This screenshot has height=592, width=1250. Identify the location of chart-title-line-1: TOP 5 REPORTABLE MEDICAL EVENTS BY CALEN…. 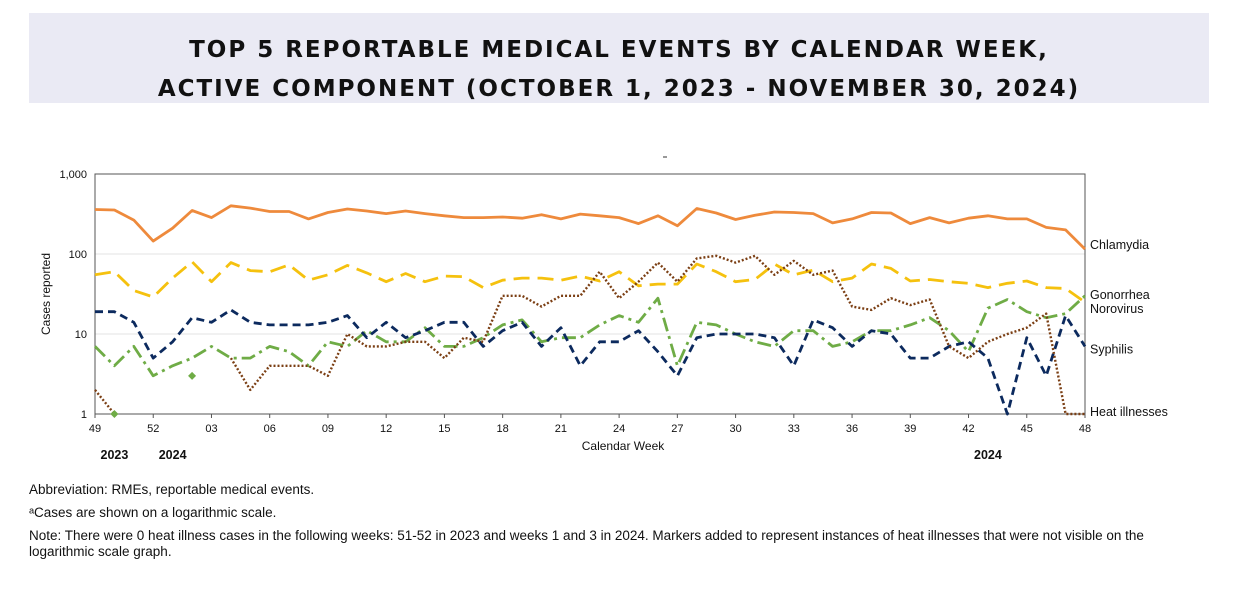
(619, 50).